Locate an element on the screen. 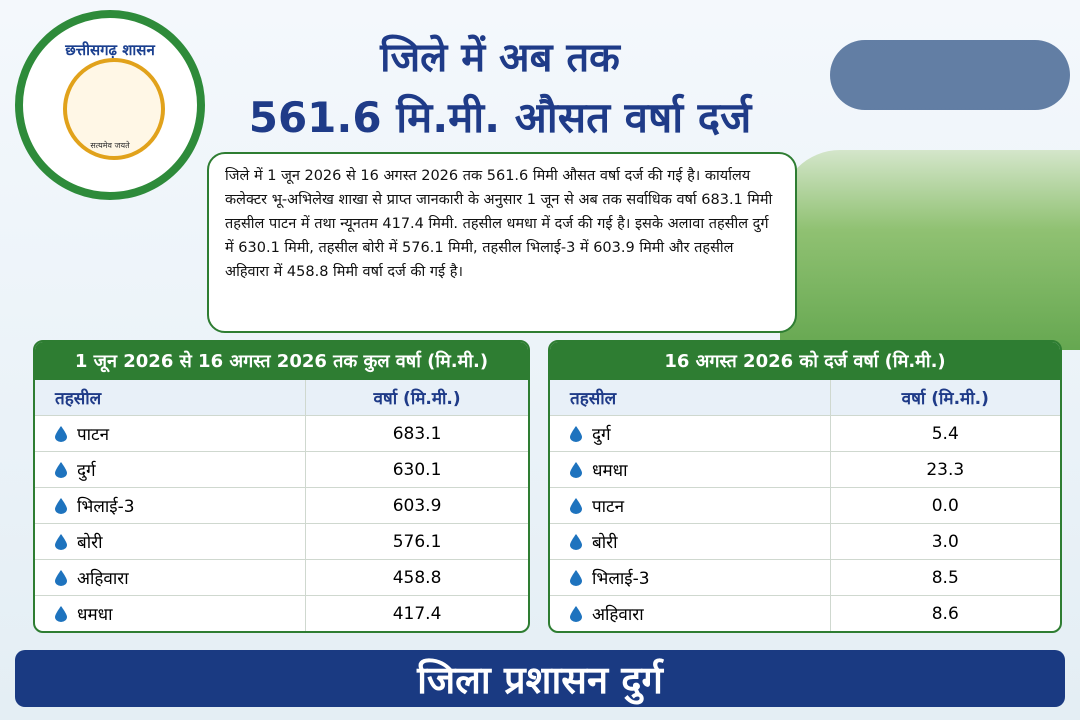  rainfall-value: 458.8 is located at coordinates (417, 577).